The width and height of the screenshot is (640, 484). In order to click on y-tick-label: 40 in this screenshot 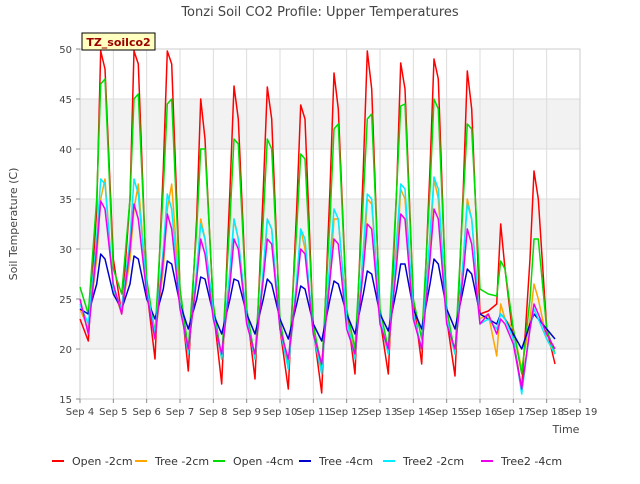, I will do `click(65, 150)`.